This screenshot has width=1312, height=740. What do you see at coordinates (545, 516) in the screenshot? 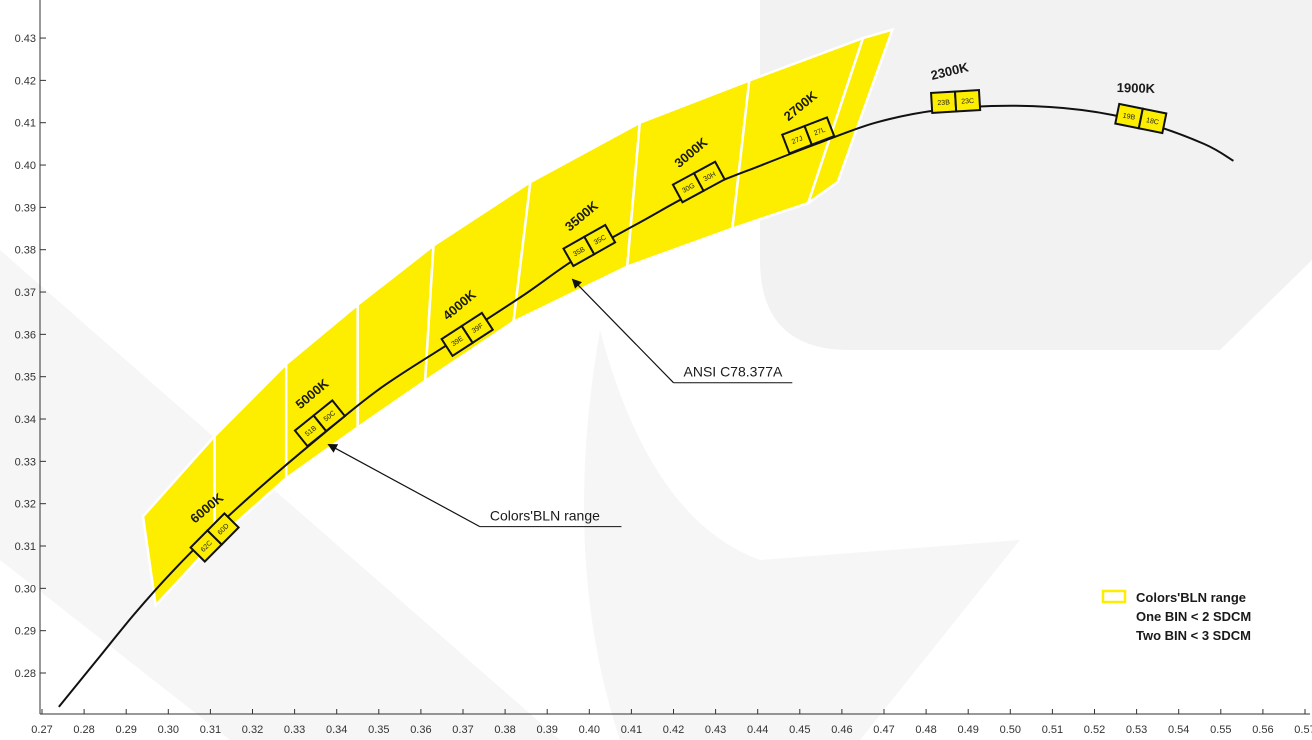
I see `annotation-text: Colors'BLN range` at bounding box center [545, 516].